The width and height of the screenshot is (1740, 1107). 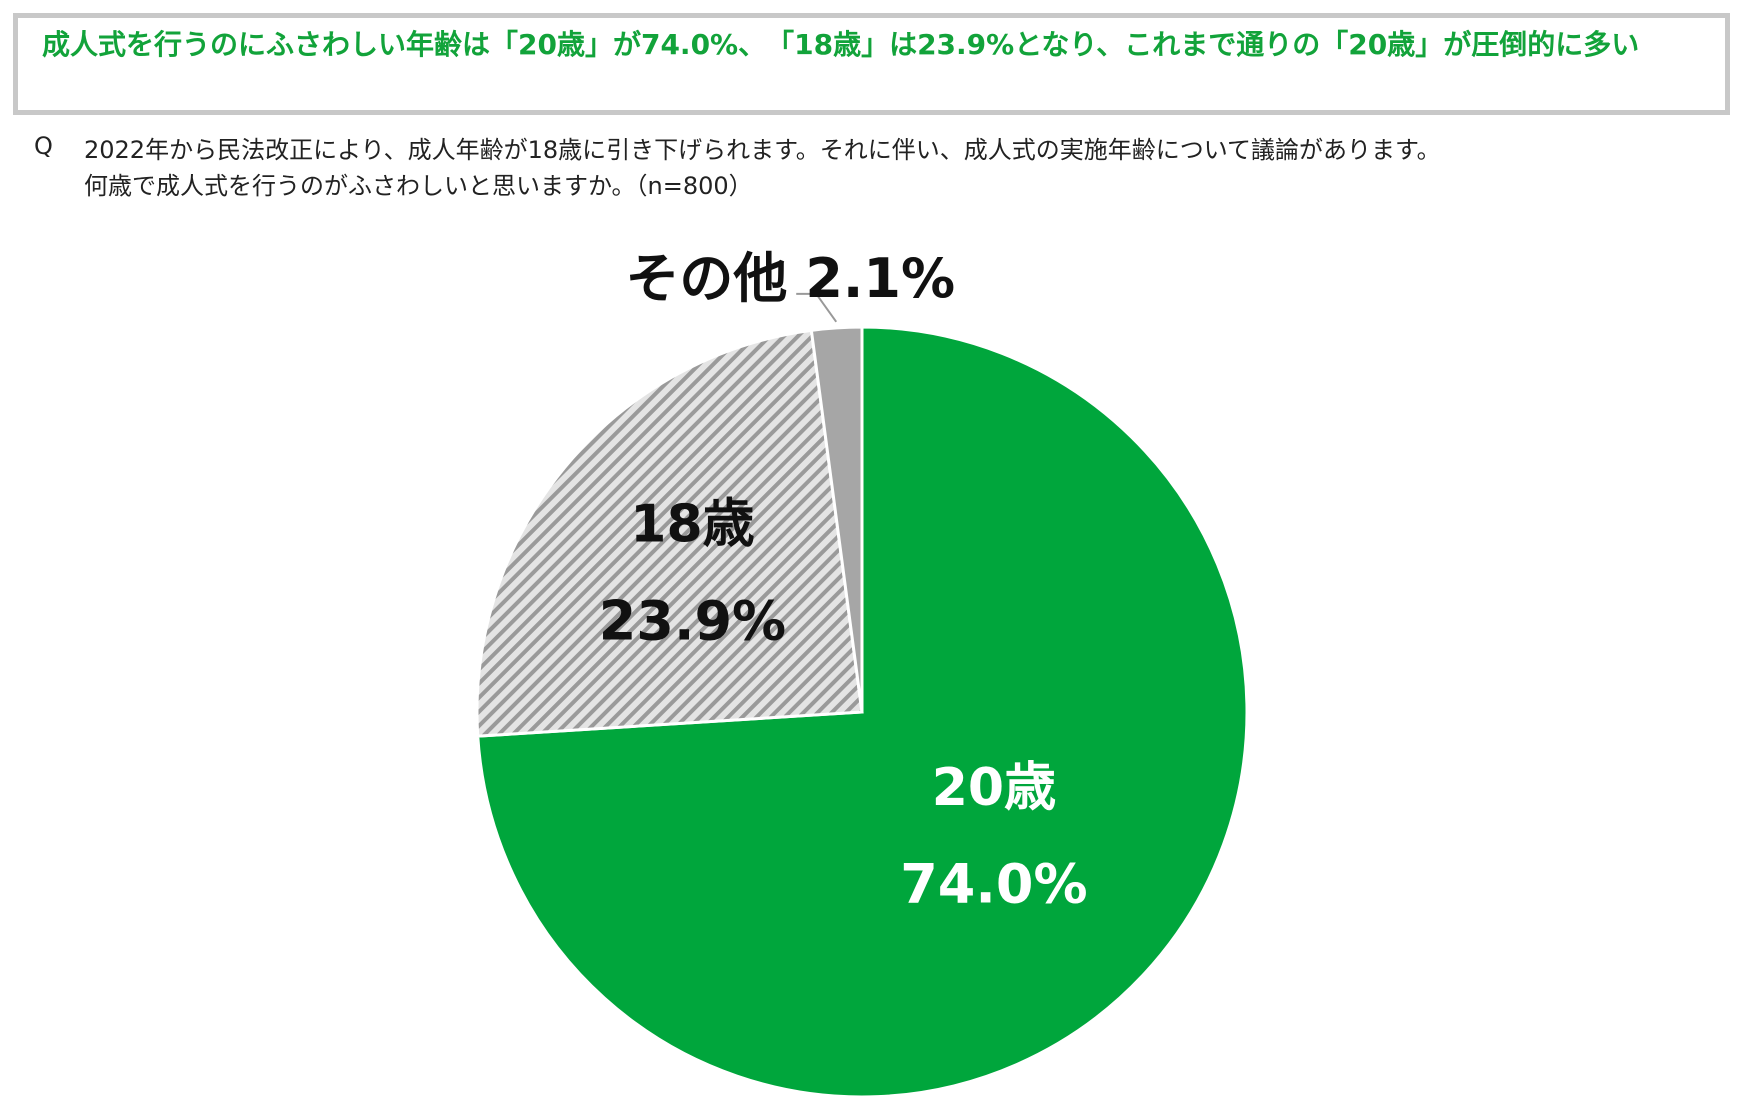 I want to click on category-label: 18歳, so click(x=692, y=525).